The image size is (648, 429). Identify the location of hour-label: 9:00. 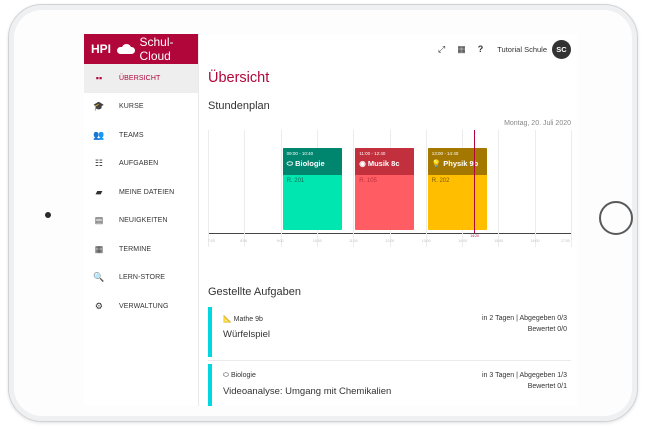
(280, 241).